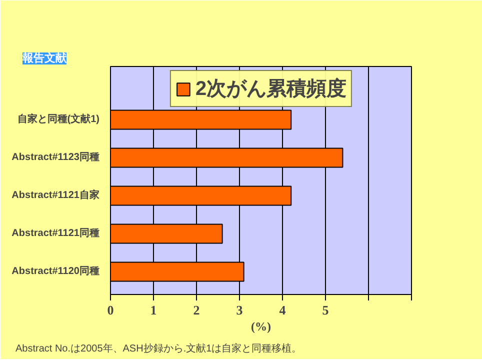 The image size is (482, 362). What do you see at coordinates (58, 119) in the screenshot?
I see `y-tick-label: 自家と同種(文献1)` at bounding box center [58, 119].